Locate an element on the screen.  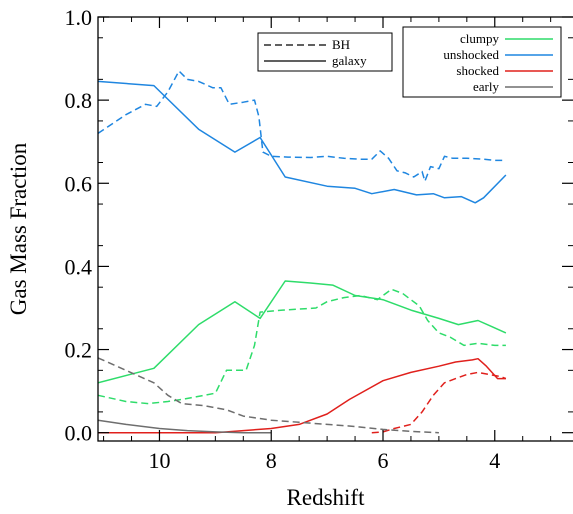
series-line-galaxy-clumpy is located at coordinates (302, 332).